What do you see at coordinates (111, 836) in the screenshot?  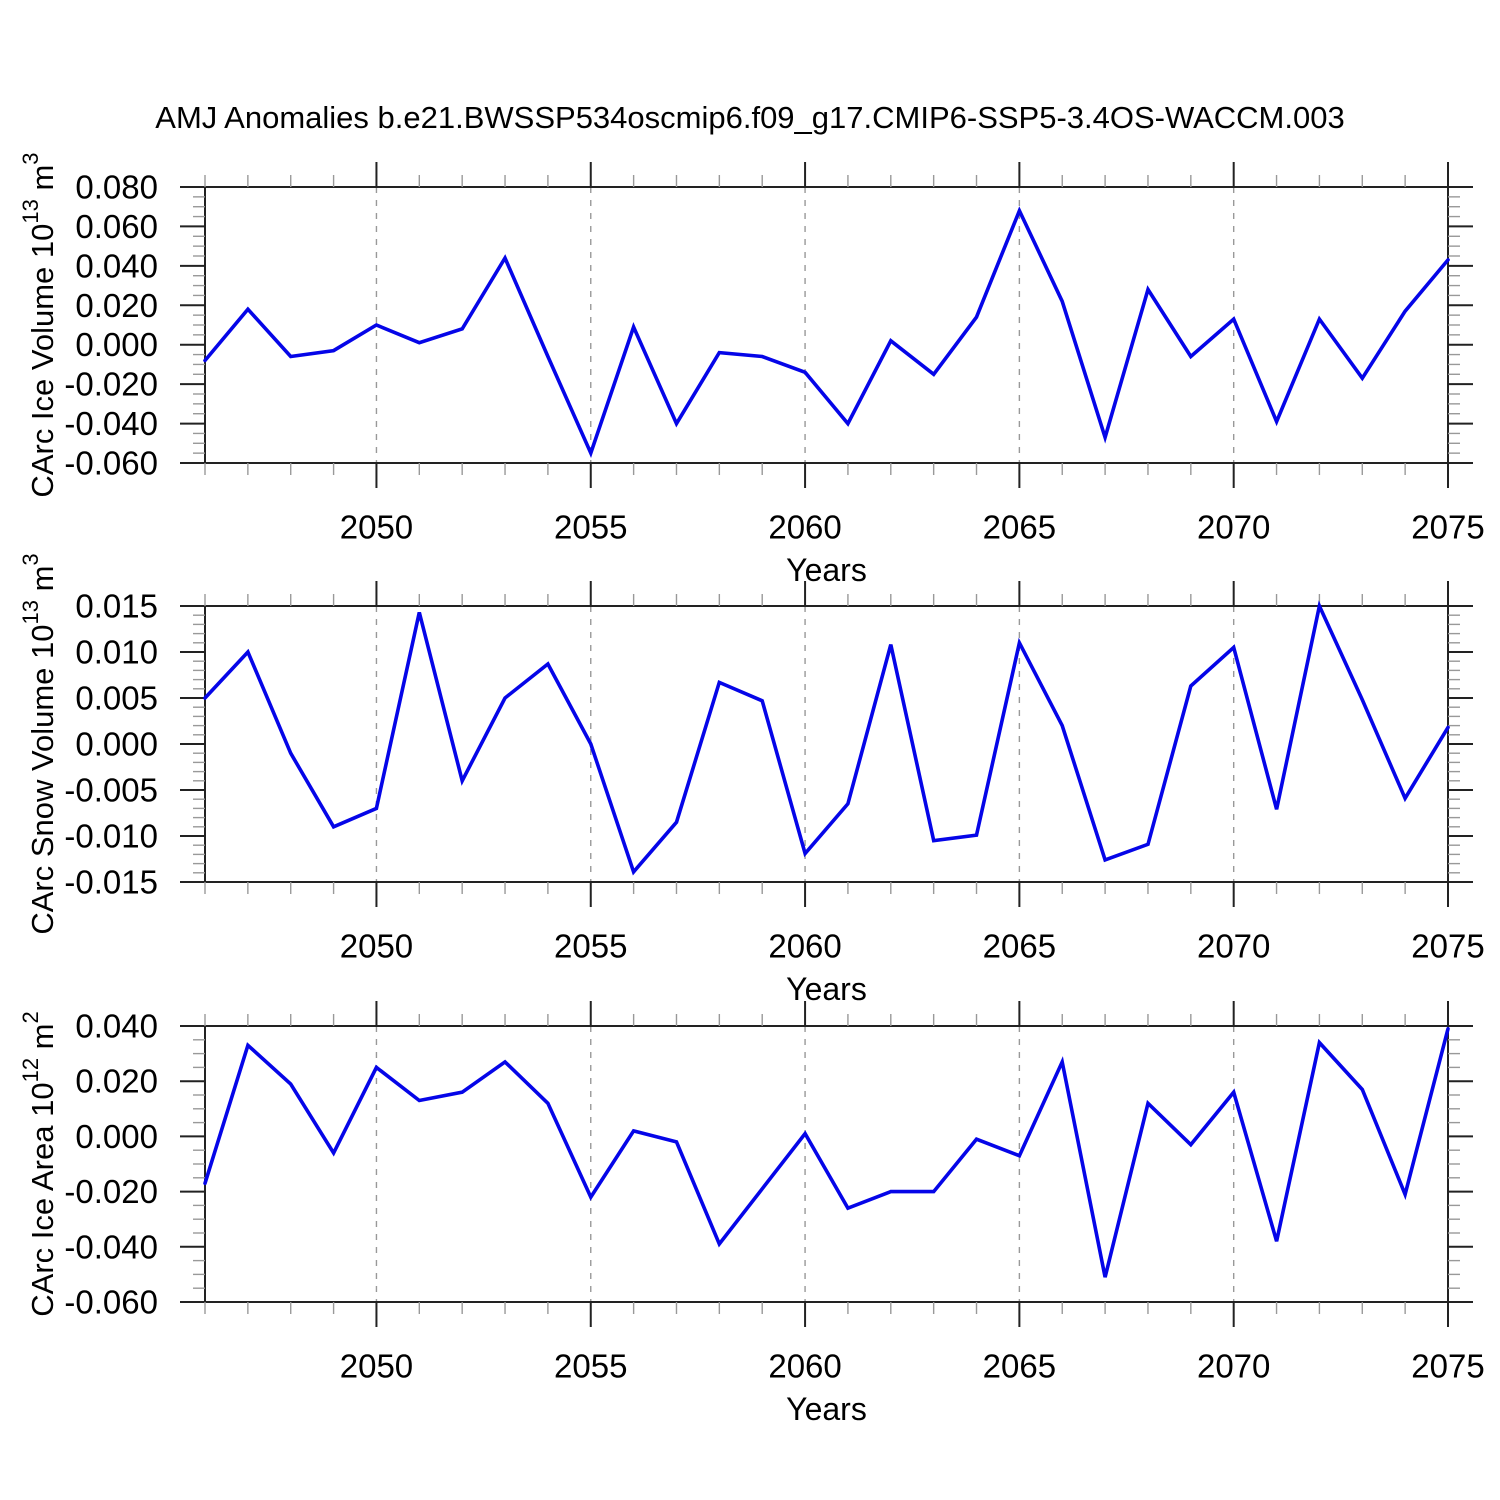 I see `y-tick-label: -0.010` at bounding box center [111, 836].